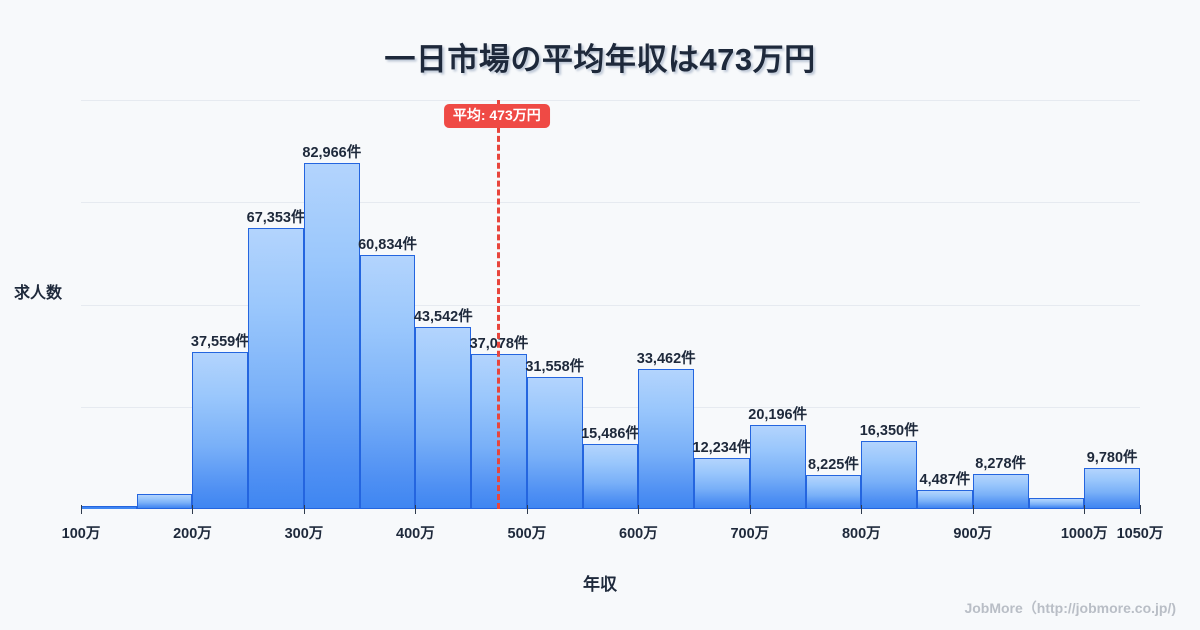  What do you see at coordinates (833, 464) in the screenshot?
I see `bar-value-label: 8,225件` at bounding box center [833, 464].